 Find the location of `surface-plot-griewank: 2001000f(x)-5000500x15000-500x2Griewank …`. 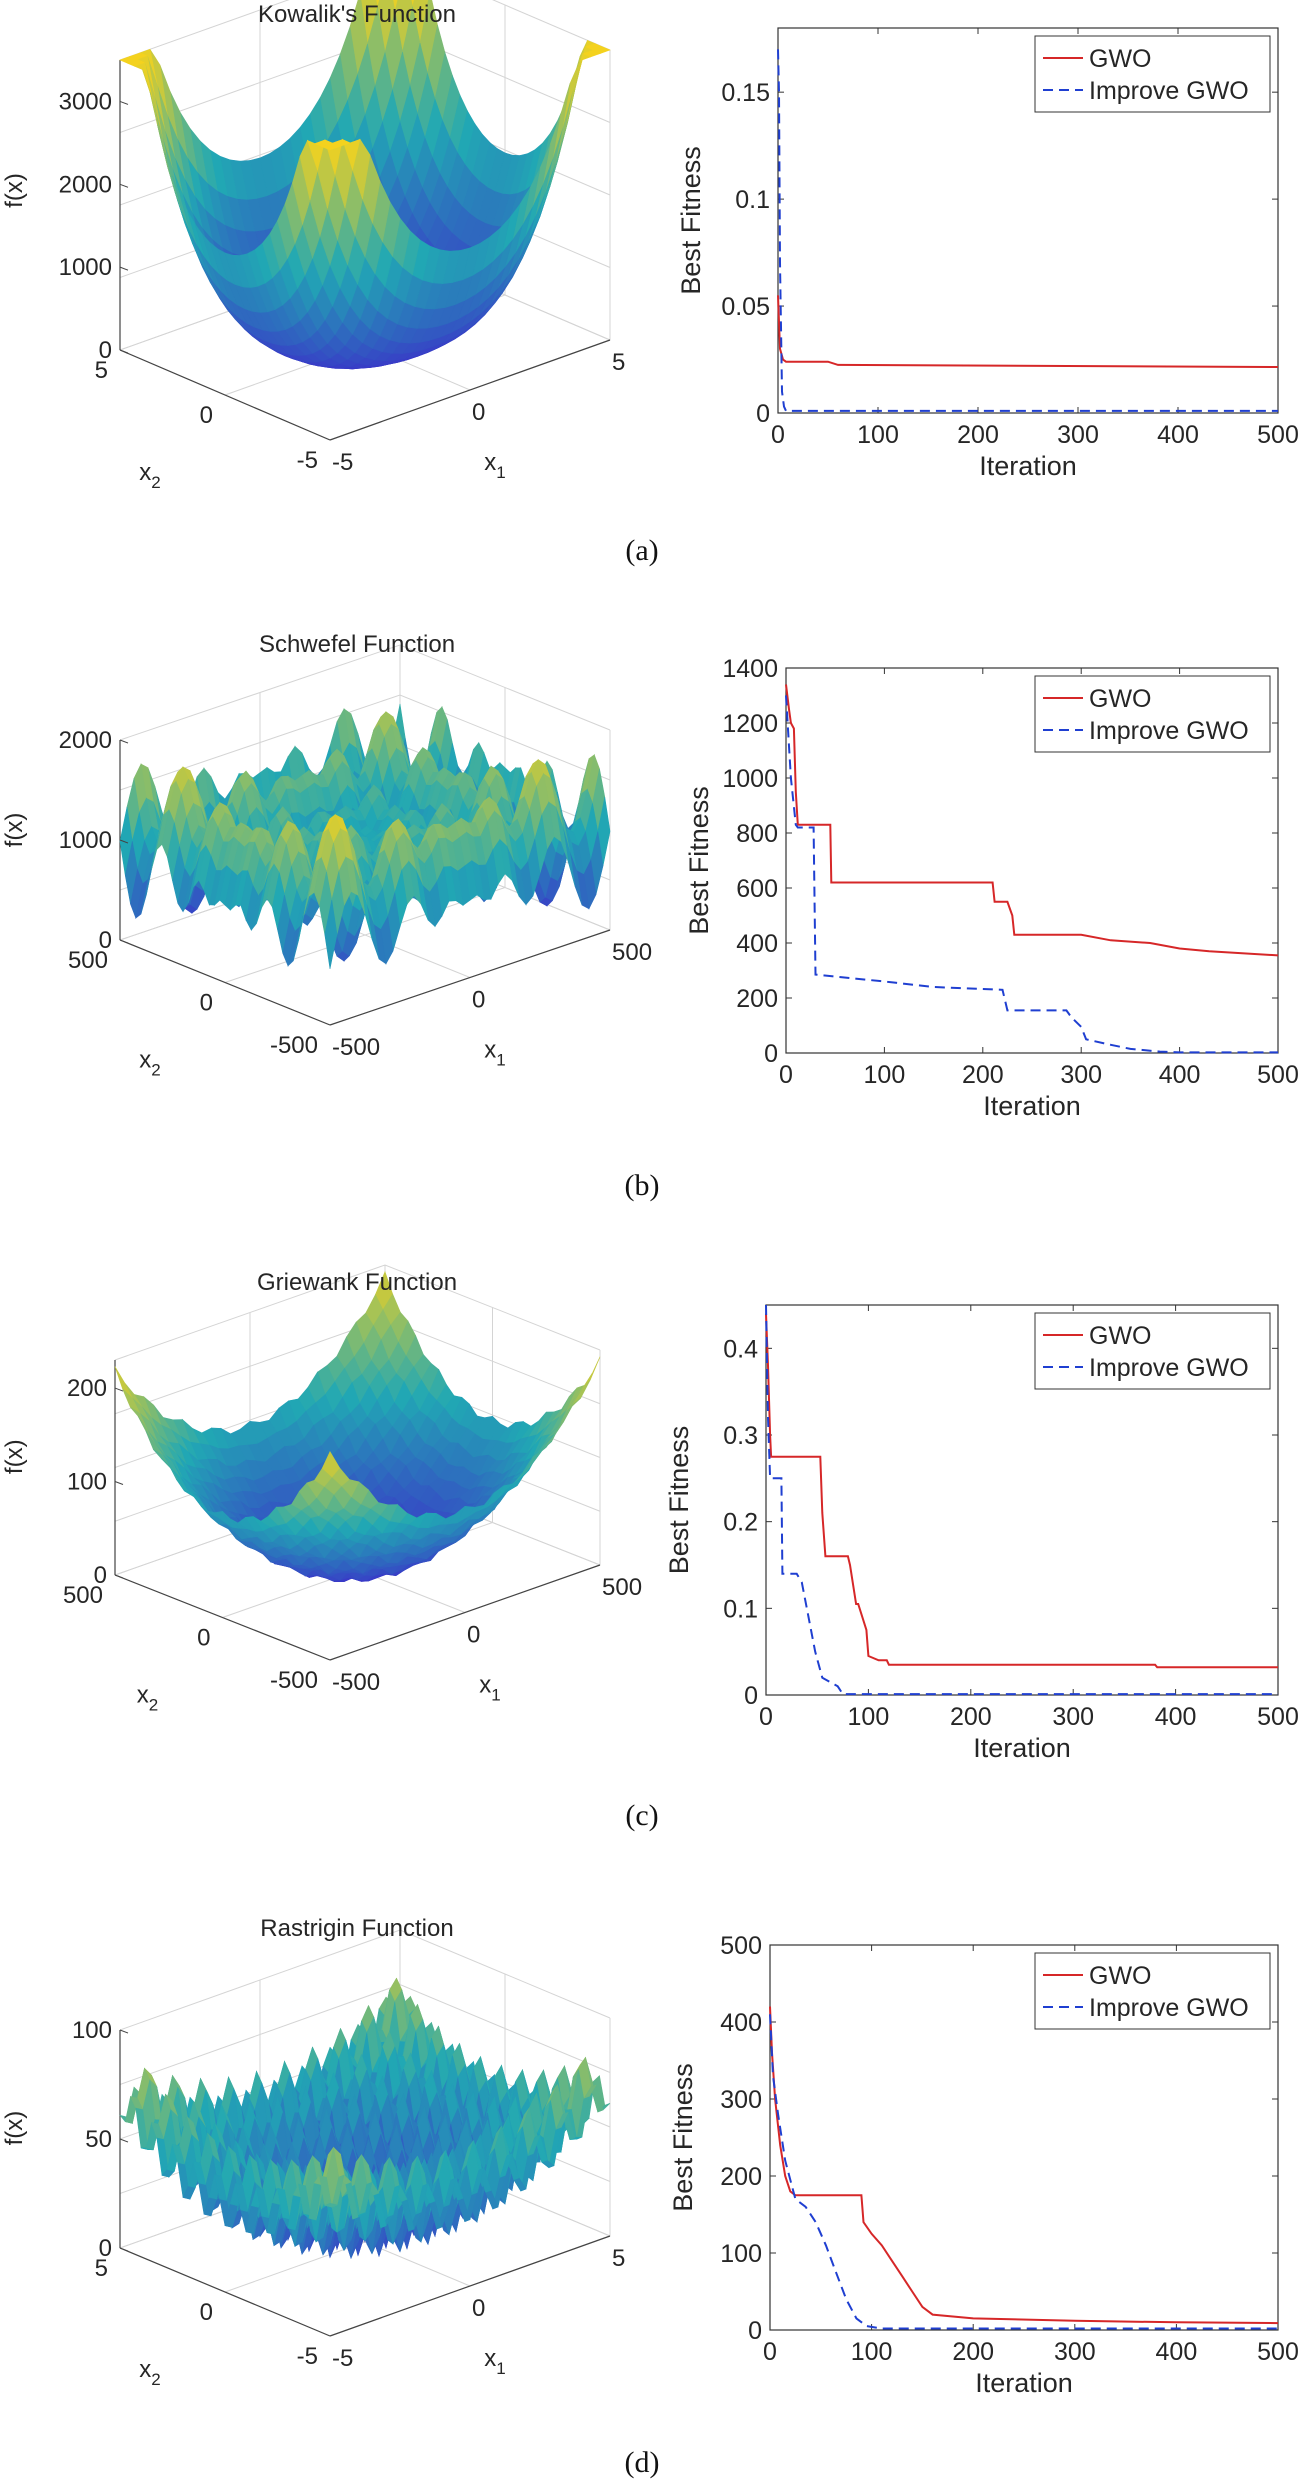

surface-plot-griewank: 2001000f(x)-5000500x15000-500x2Griewank … is located at coordinates (321, 1490).